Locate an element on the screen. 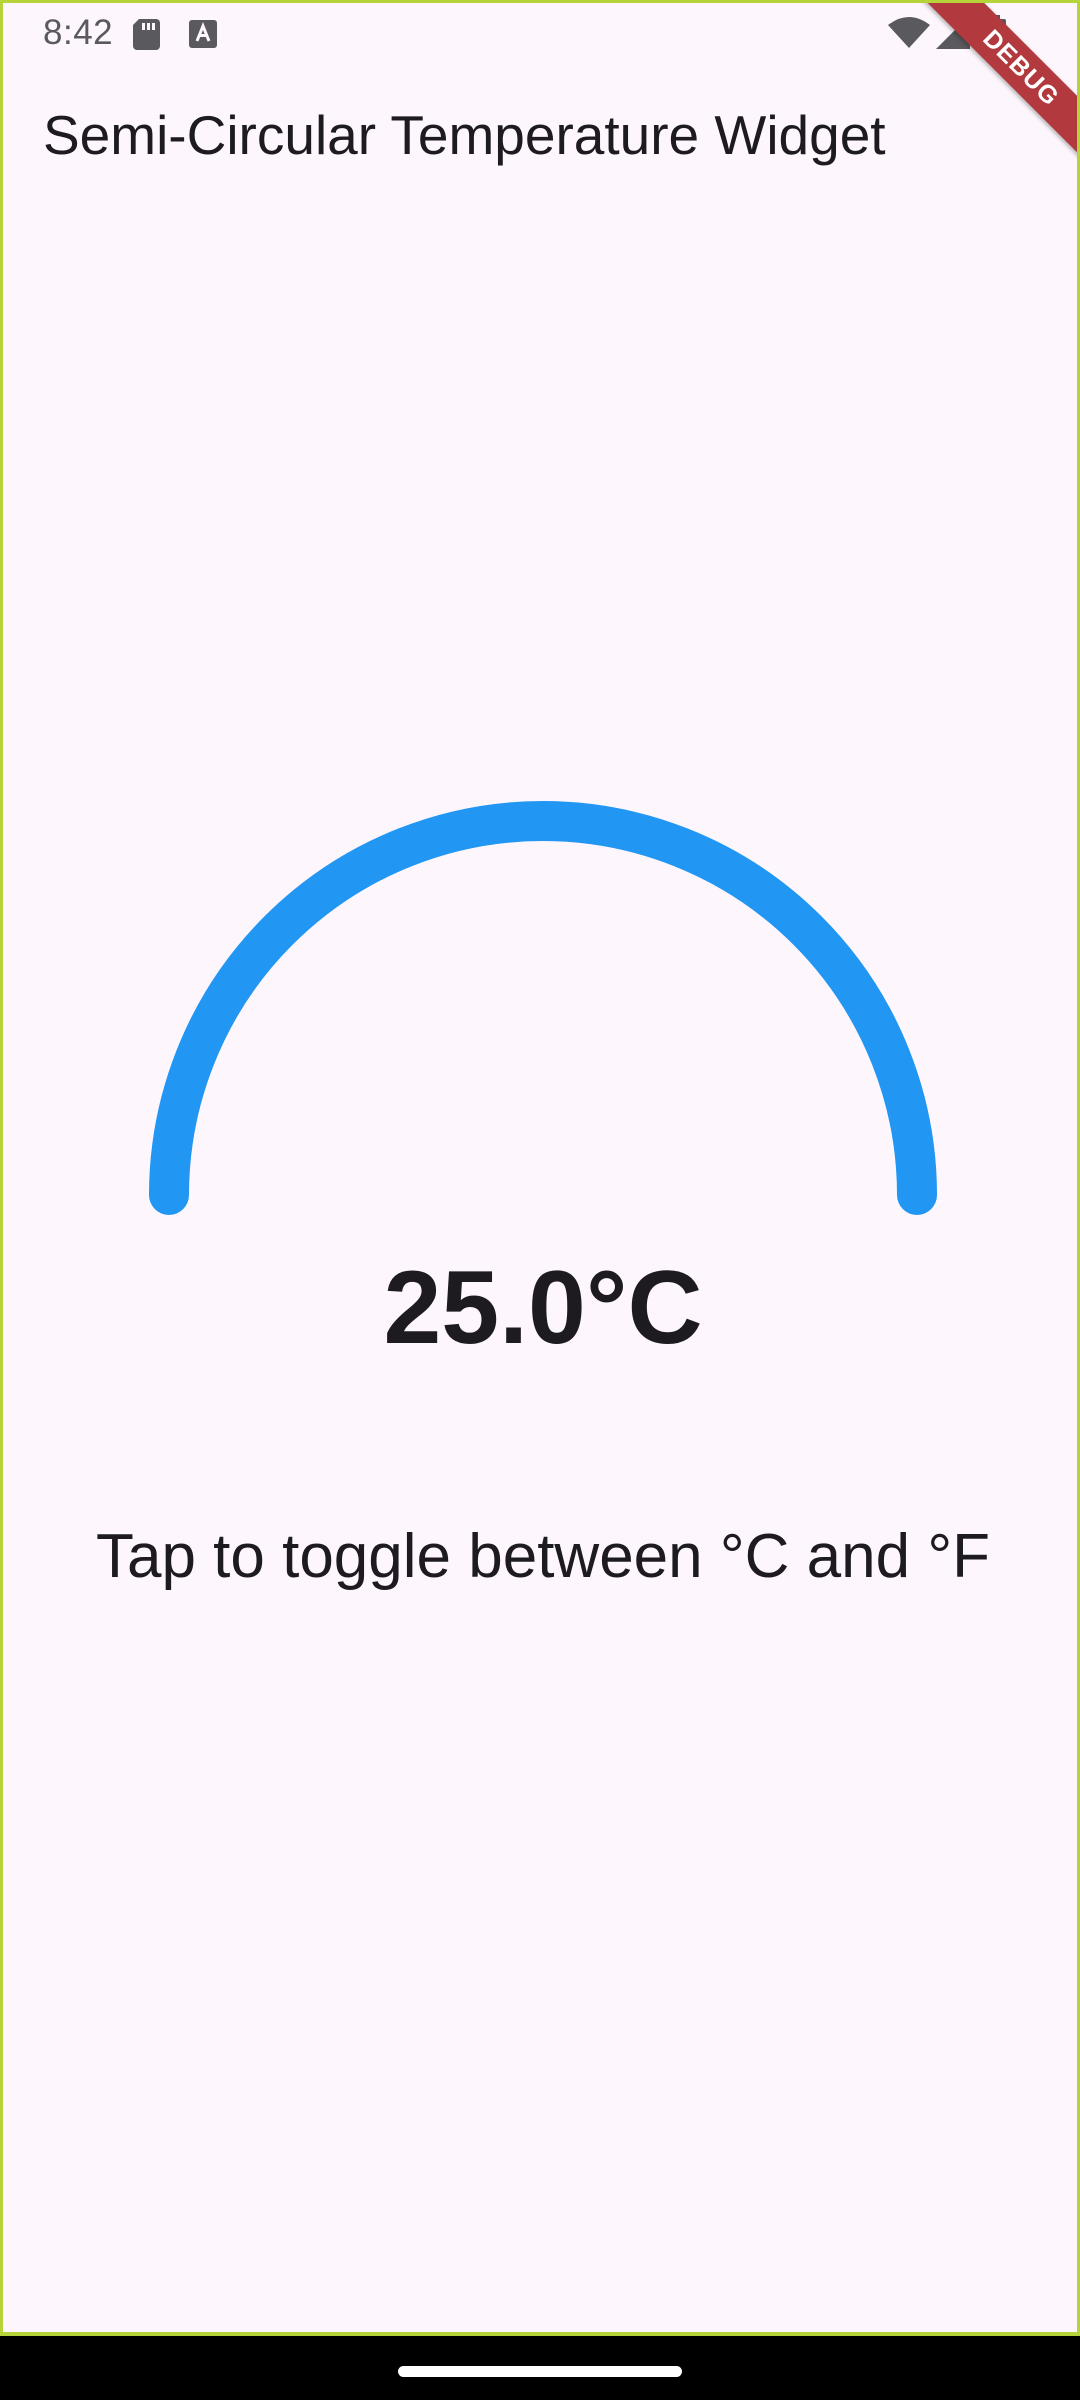  toggle-hint-text: Tap to toggle between °C and °F is located at coordinates (543, 1556).